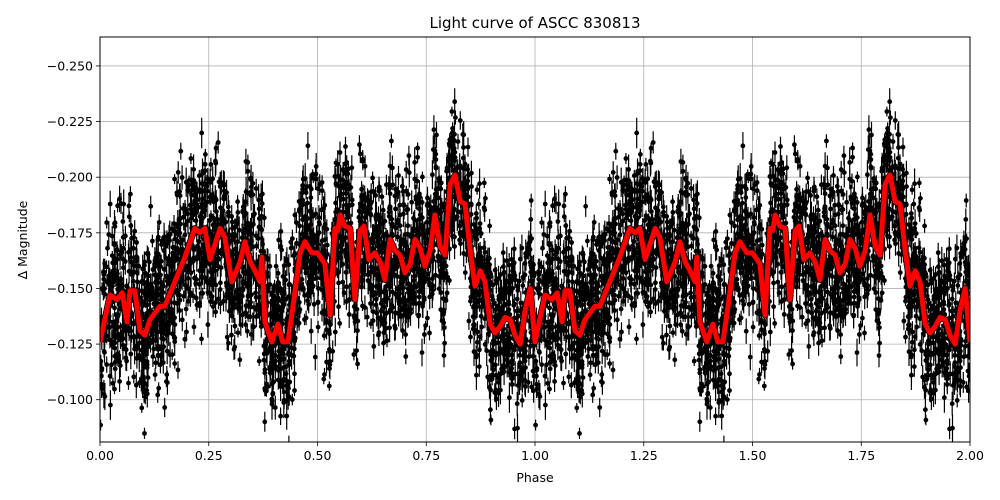  What do you see at coordinates (22, 239) in the screenshot?
I see `y-axis-label: Δ Magnitude` at bounding box center [22, 239].